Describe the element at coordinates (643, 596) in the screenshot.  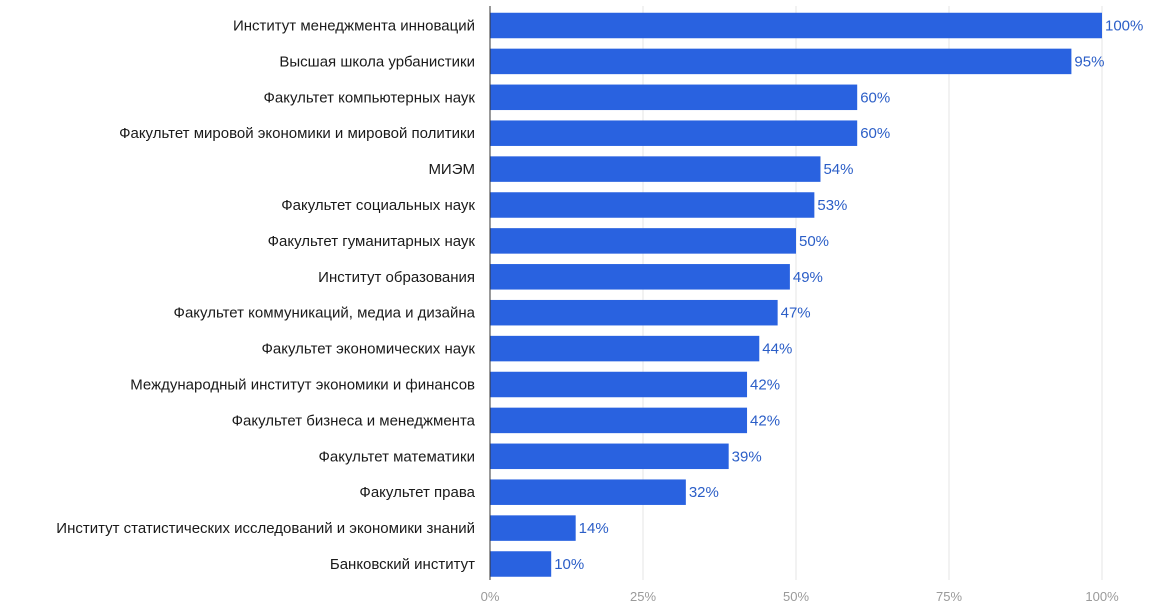
I see `x-tick-label: 25%` at that location.